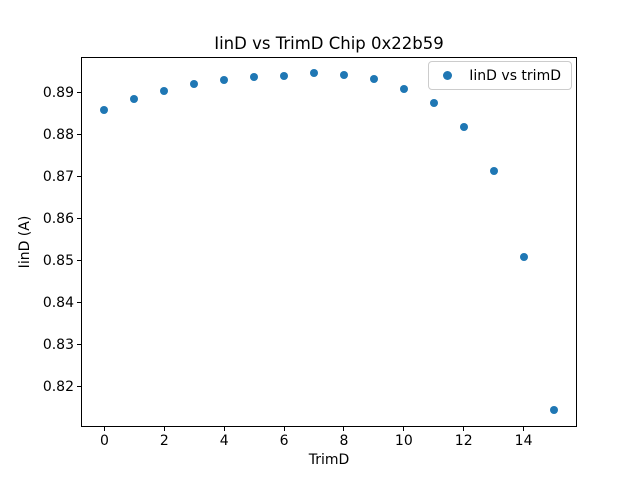  Describe the element at coordinates (58, 218) in the screenshot. I see `y-tick-label: 0.86` at that location.